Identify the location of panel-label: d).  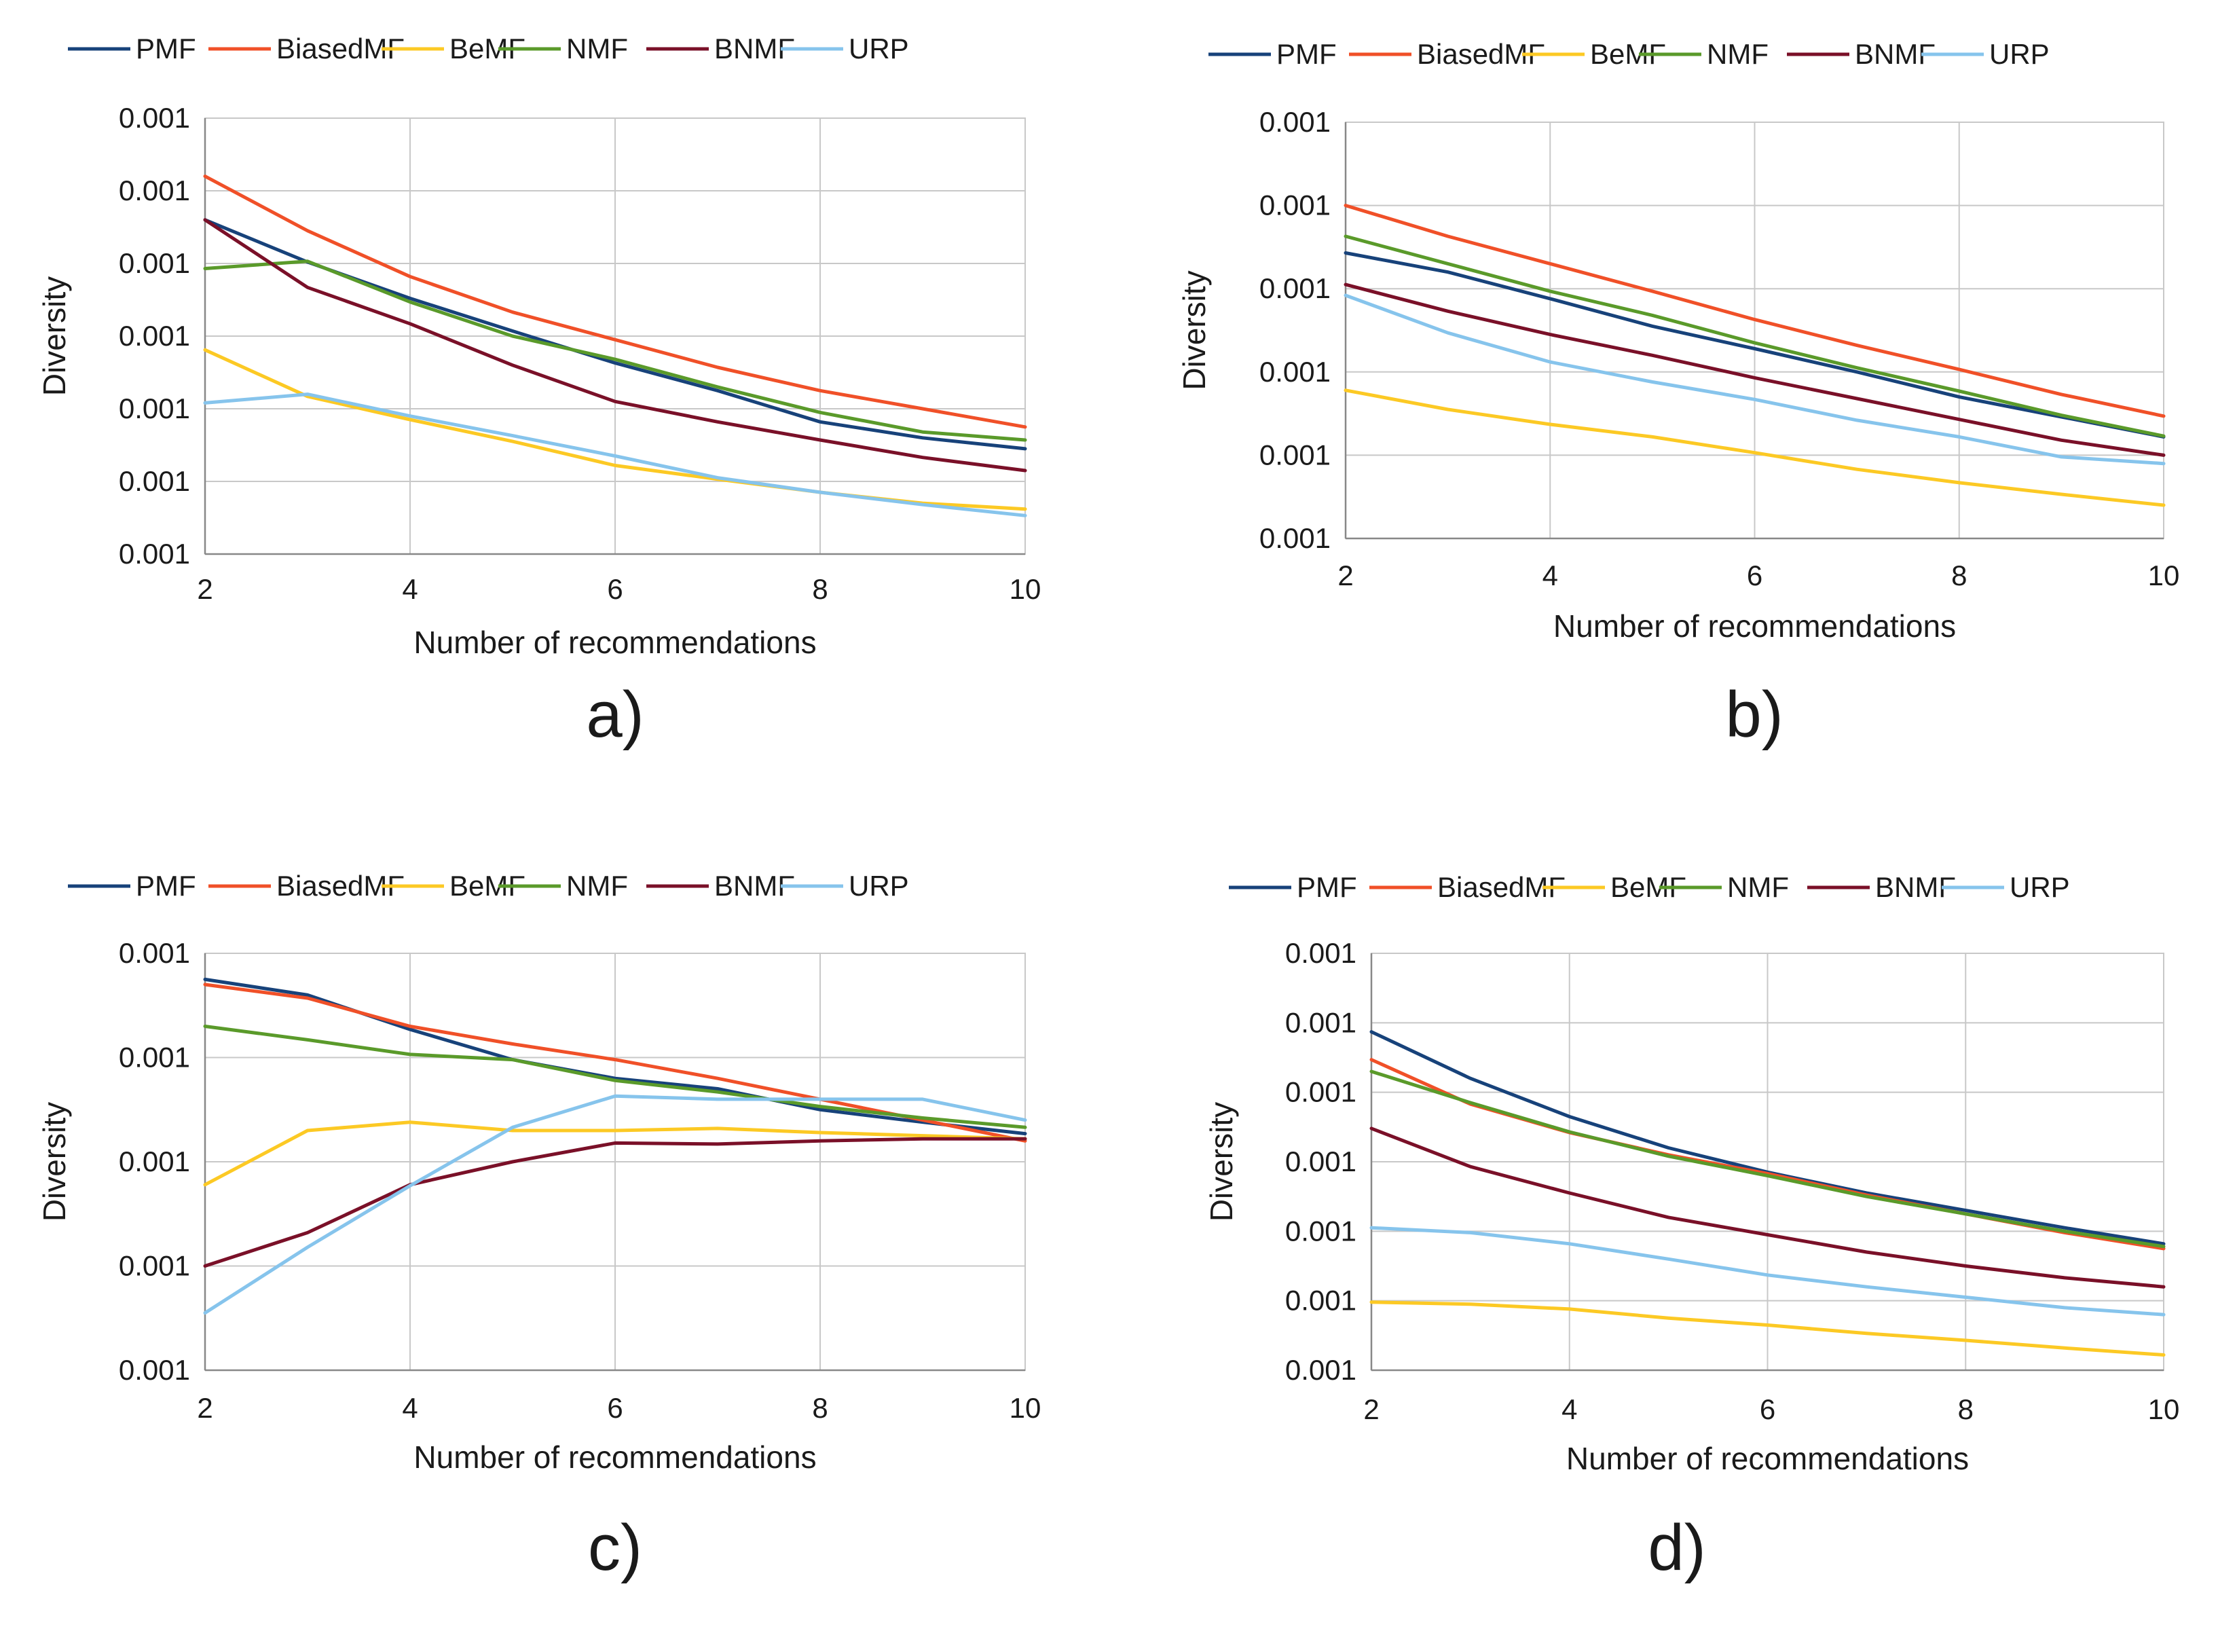
(1677, 1547).